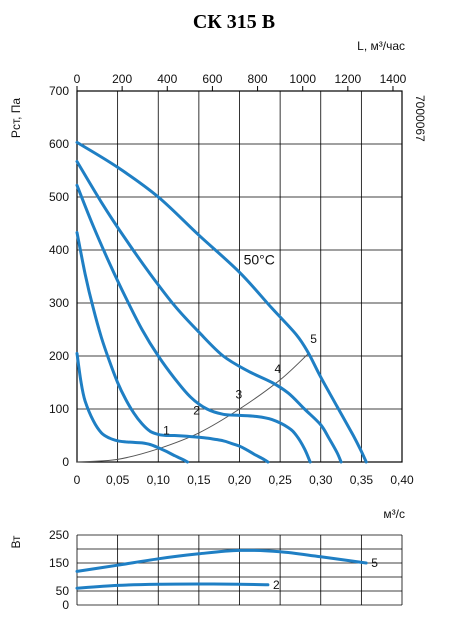 The height and width of the screenshot is (622, 450). I want to click on x-tick-label: 0,15, so click(199, 480).